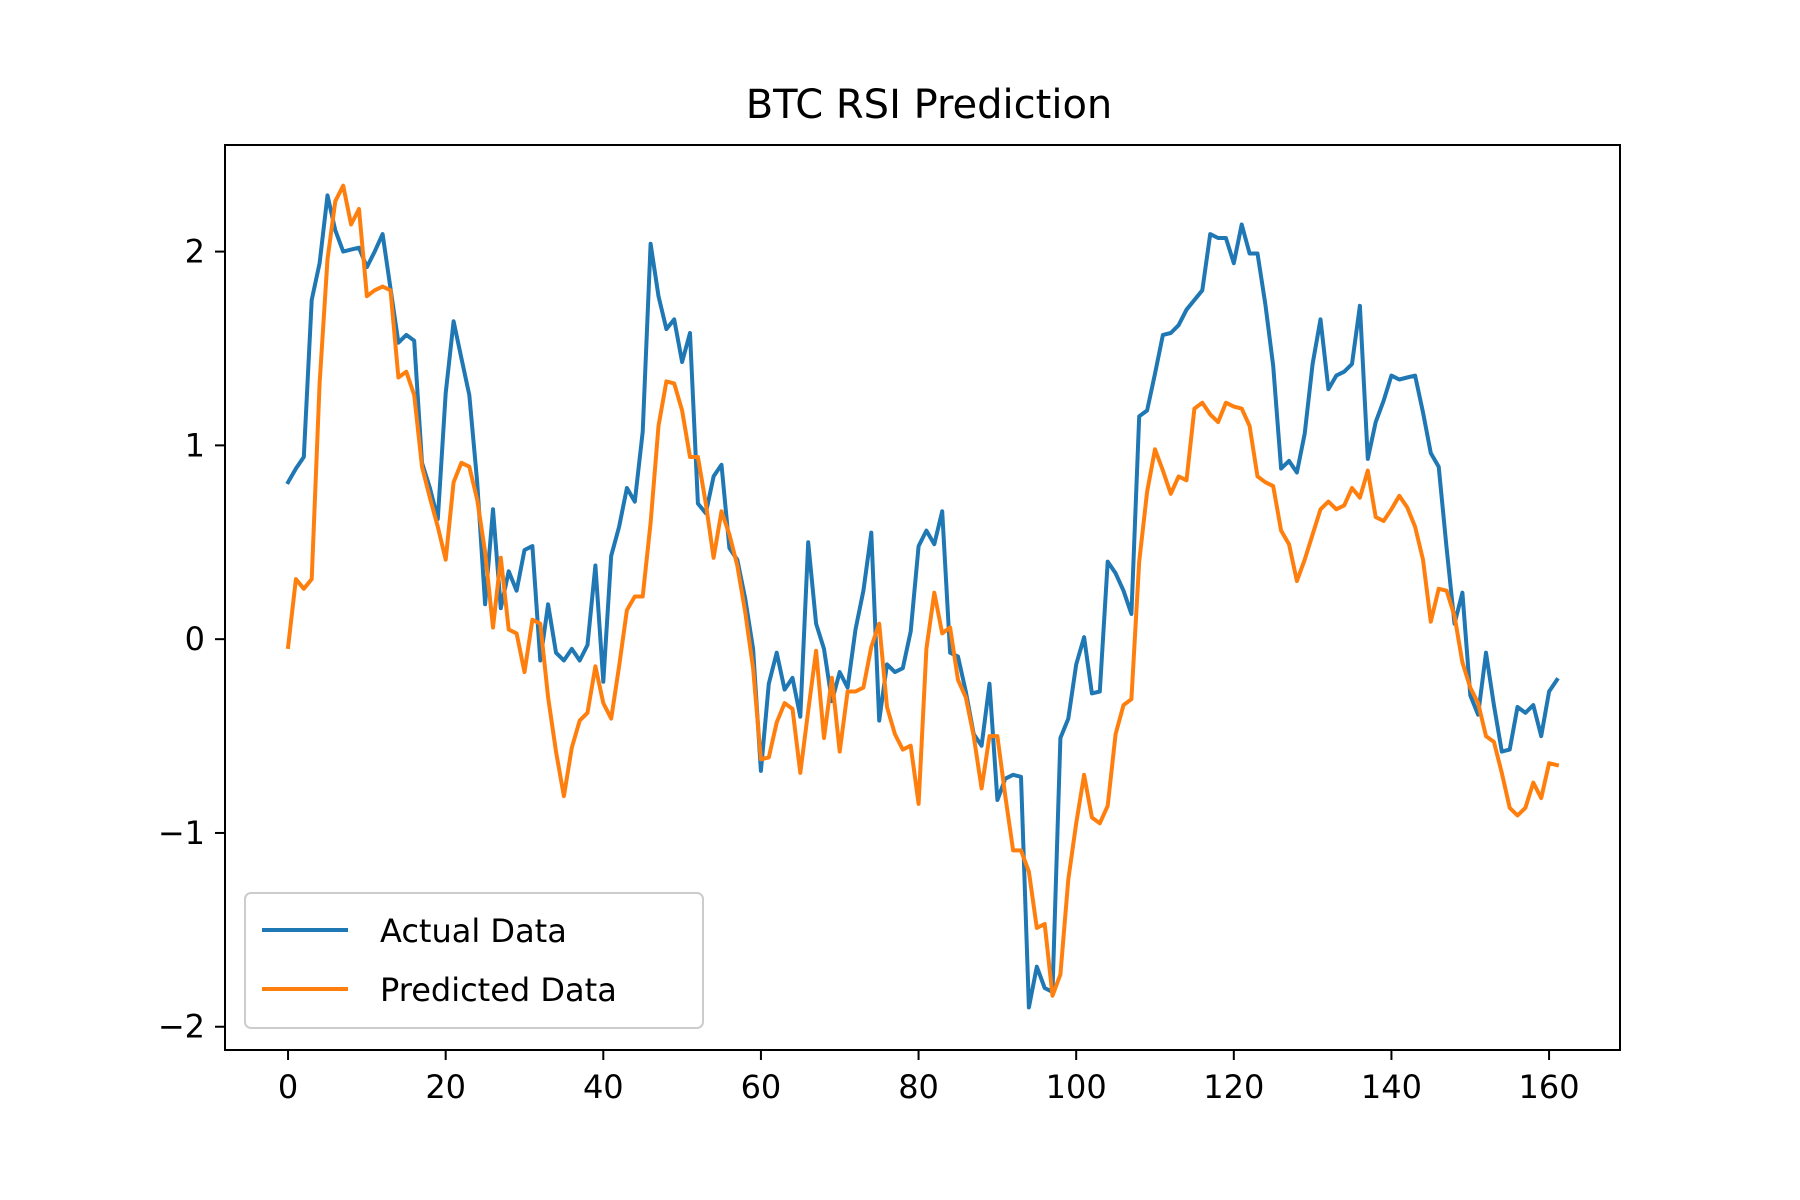 The image size is (1800, 1200). I want to click on x-tick-label: 120, so click(1233, 1087).